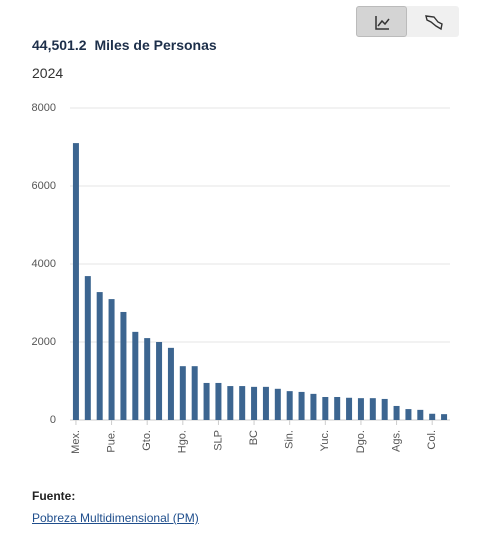 Image resolution: width=478 pixels, height=541 pixels. Describe the element at coordinates (218, 440) in the screenshot. I see `x-tick-label: SLP` at that location.